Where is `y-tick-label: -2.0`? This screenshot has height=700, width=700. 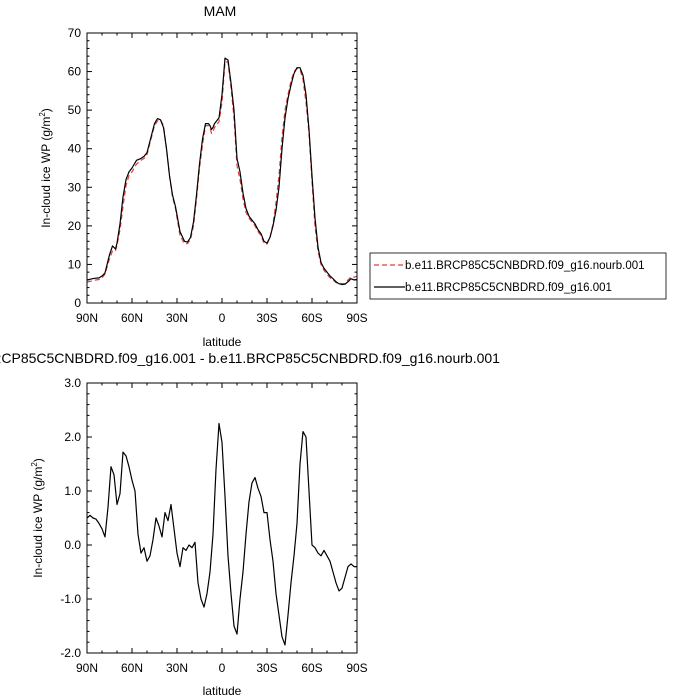
y-tick-label: -2.0 is located at coordinates (70, 653).